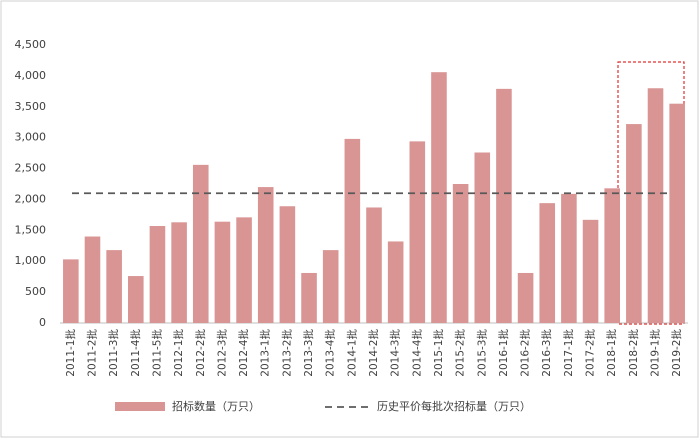  I want to click on y-tick-label: 500, so click(35, 291).